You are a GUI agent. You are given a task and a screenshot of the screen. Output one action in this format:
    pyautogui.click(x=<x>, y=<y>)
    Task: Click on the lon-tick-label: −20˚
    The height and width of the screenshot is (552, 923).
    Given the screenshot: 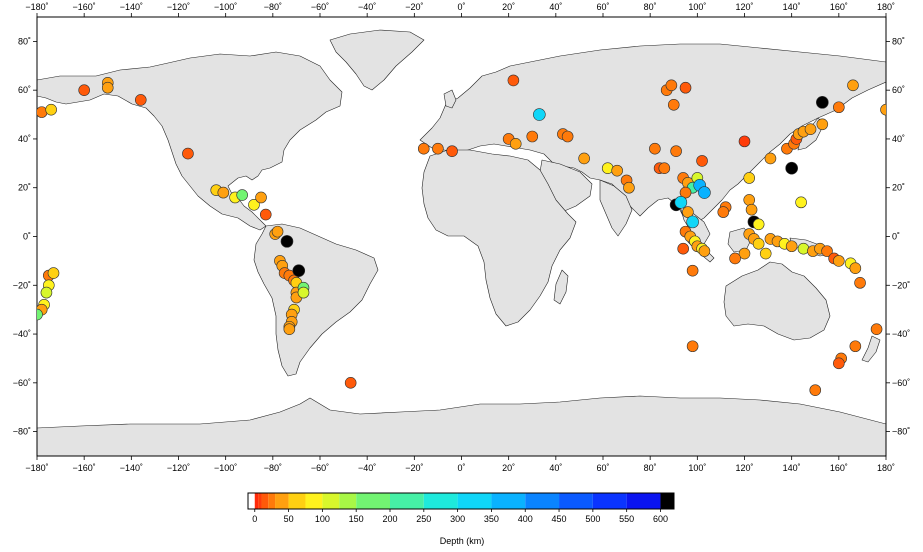 What is the action you would take?
    pyautogui.click(x=414, y=468)
    